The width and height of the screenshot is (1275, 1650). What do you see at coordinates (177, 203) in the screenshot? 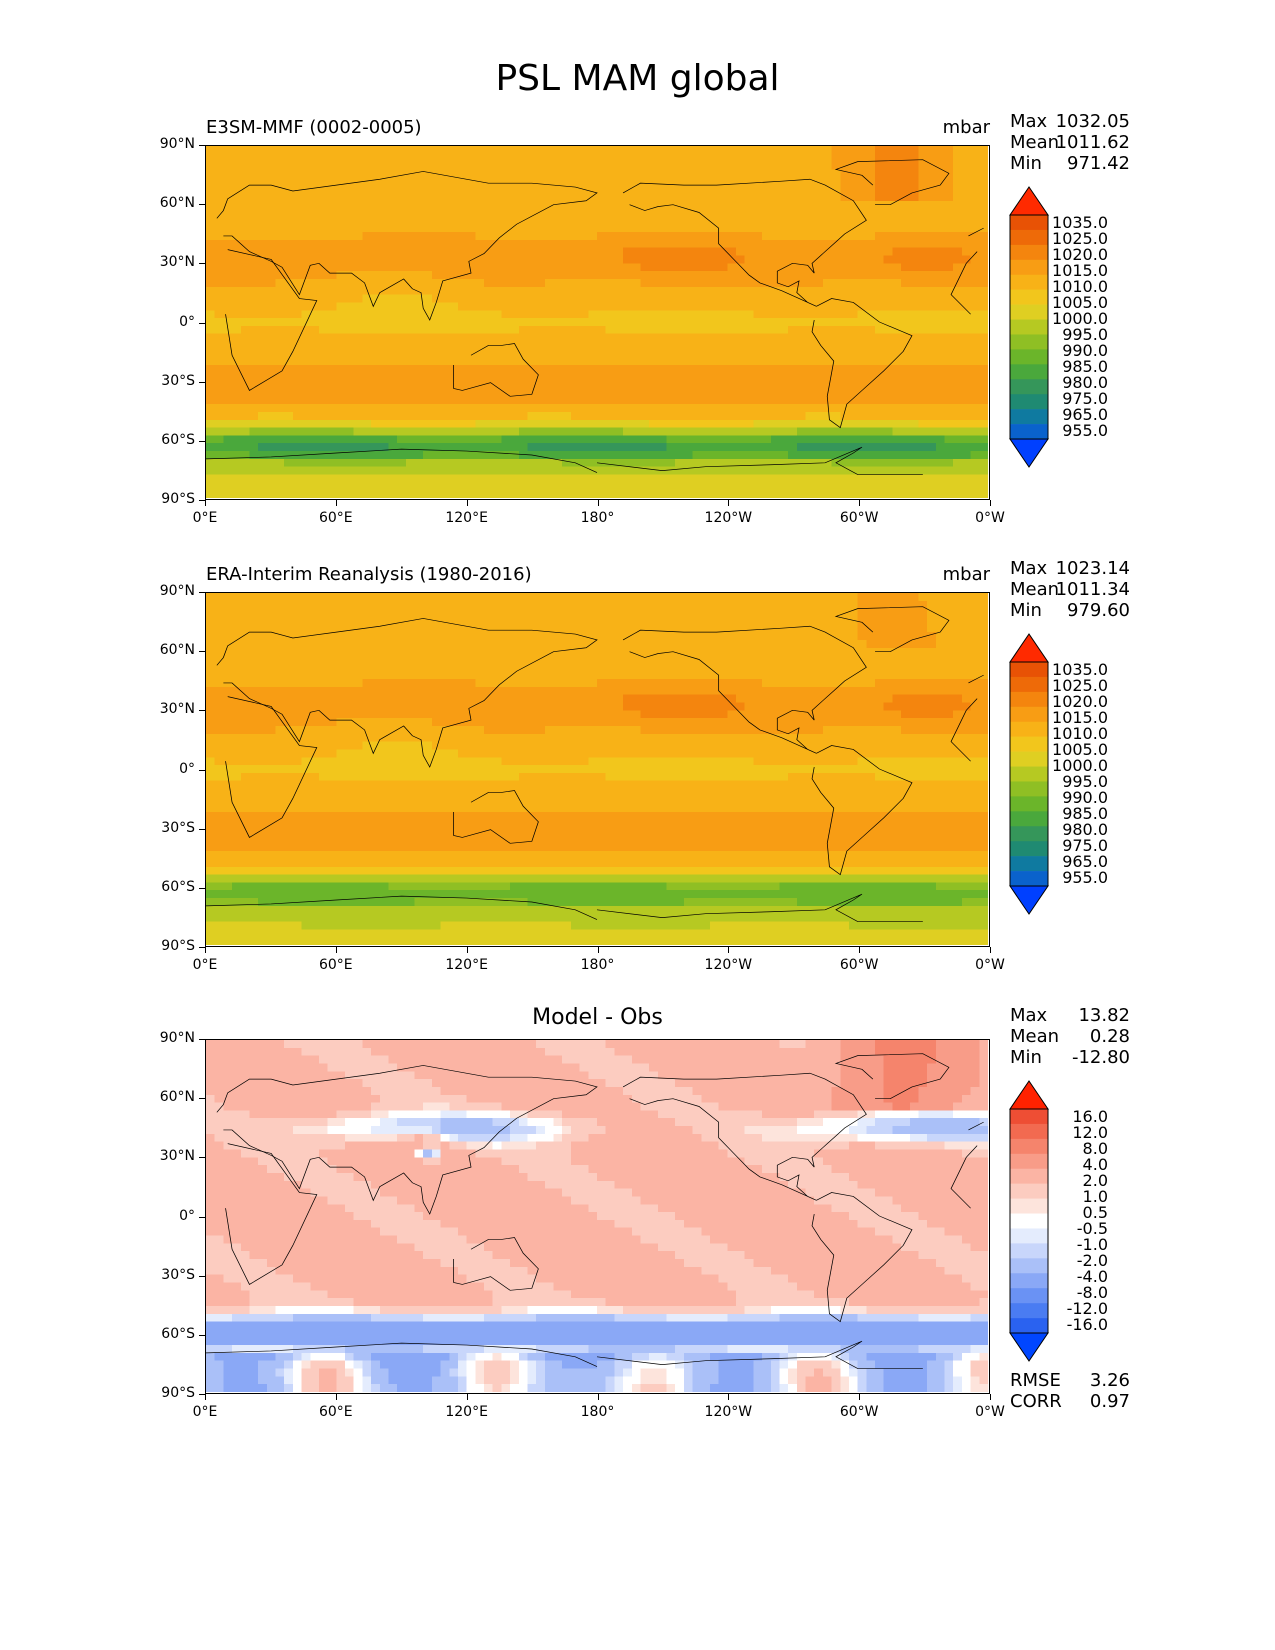
I see `y-tick-label: 60°N` at bounding box center [177, 203].